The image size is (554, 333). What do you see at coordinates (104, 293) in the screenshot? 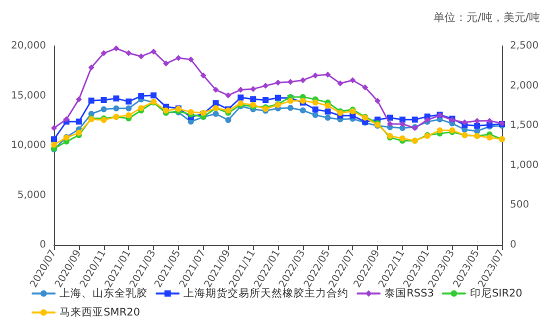
I see `legend-label: 上海、山东全乳胶` at bounding box center [104, 293].